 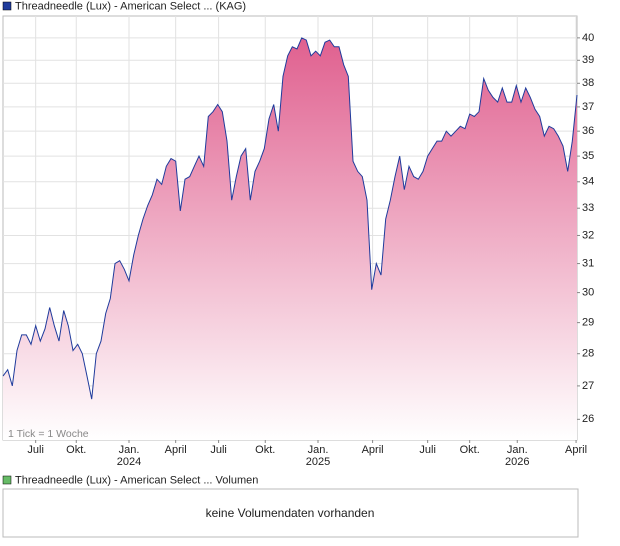 I want to click on y-tick-label: 36, so click(x=588, y=131).